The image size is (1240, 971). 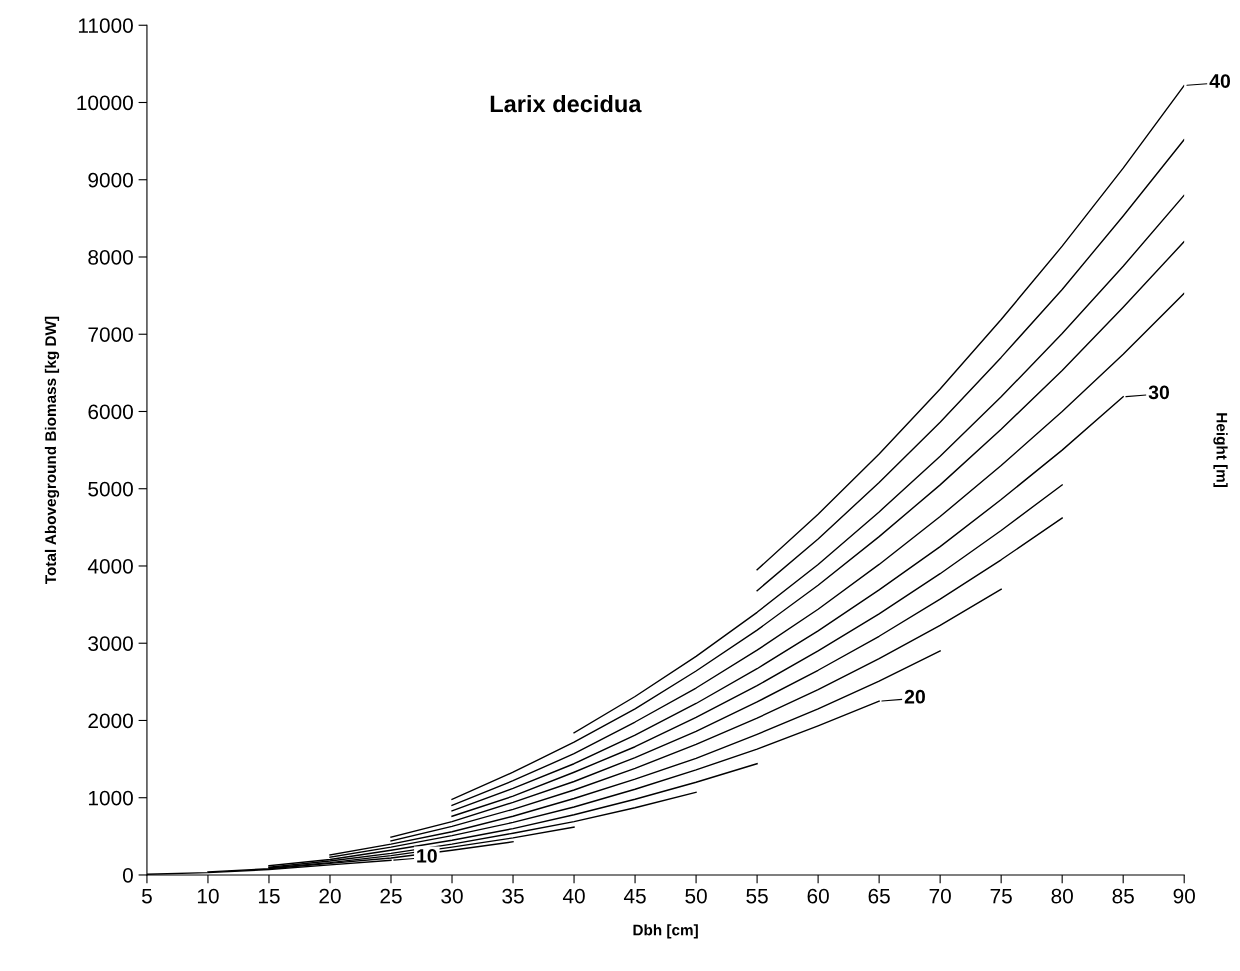 What do you see at coordinates (391, 896) in the screenshot?
I see `x-tick-label: 25` at bounding box center [391, 896].